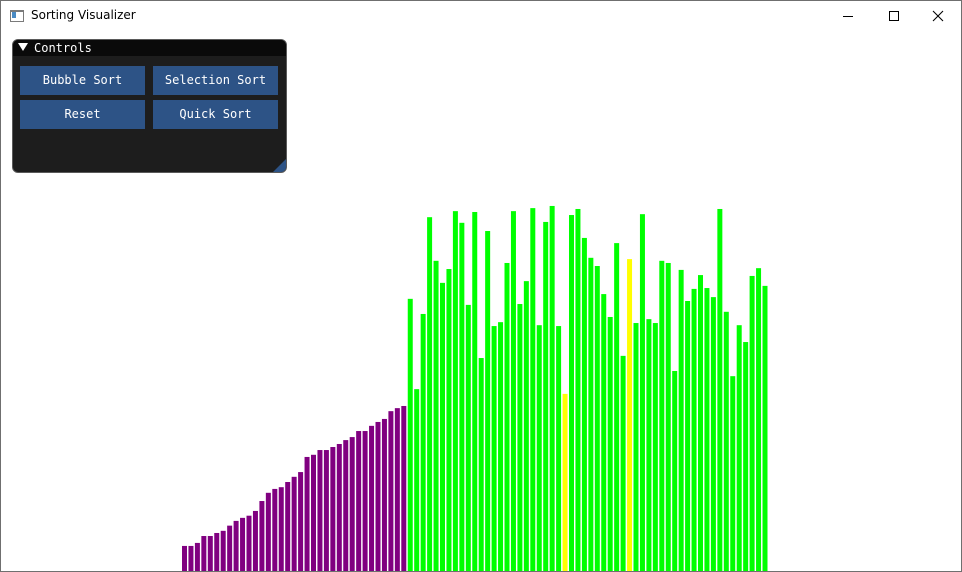  I want to click on reset-button: Reset, so click(82, 114).